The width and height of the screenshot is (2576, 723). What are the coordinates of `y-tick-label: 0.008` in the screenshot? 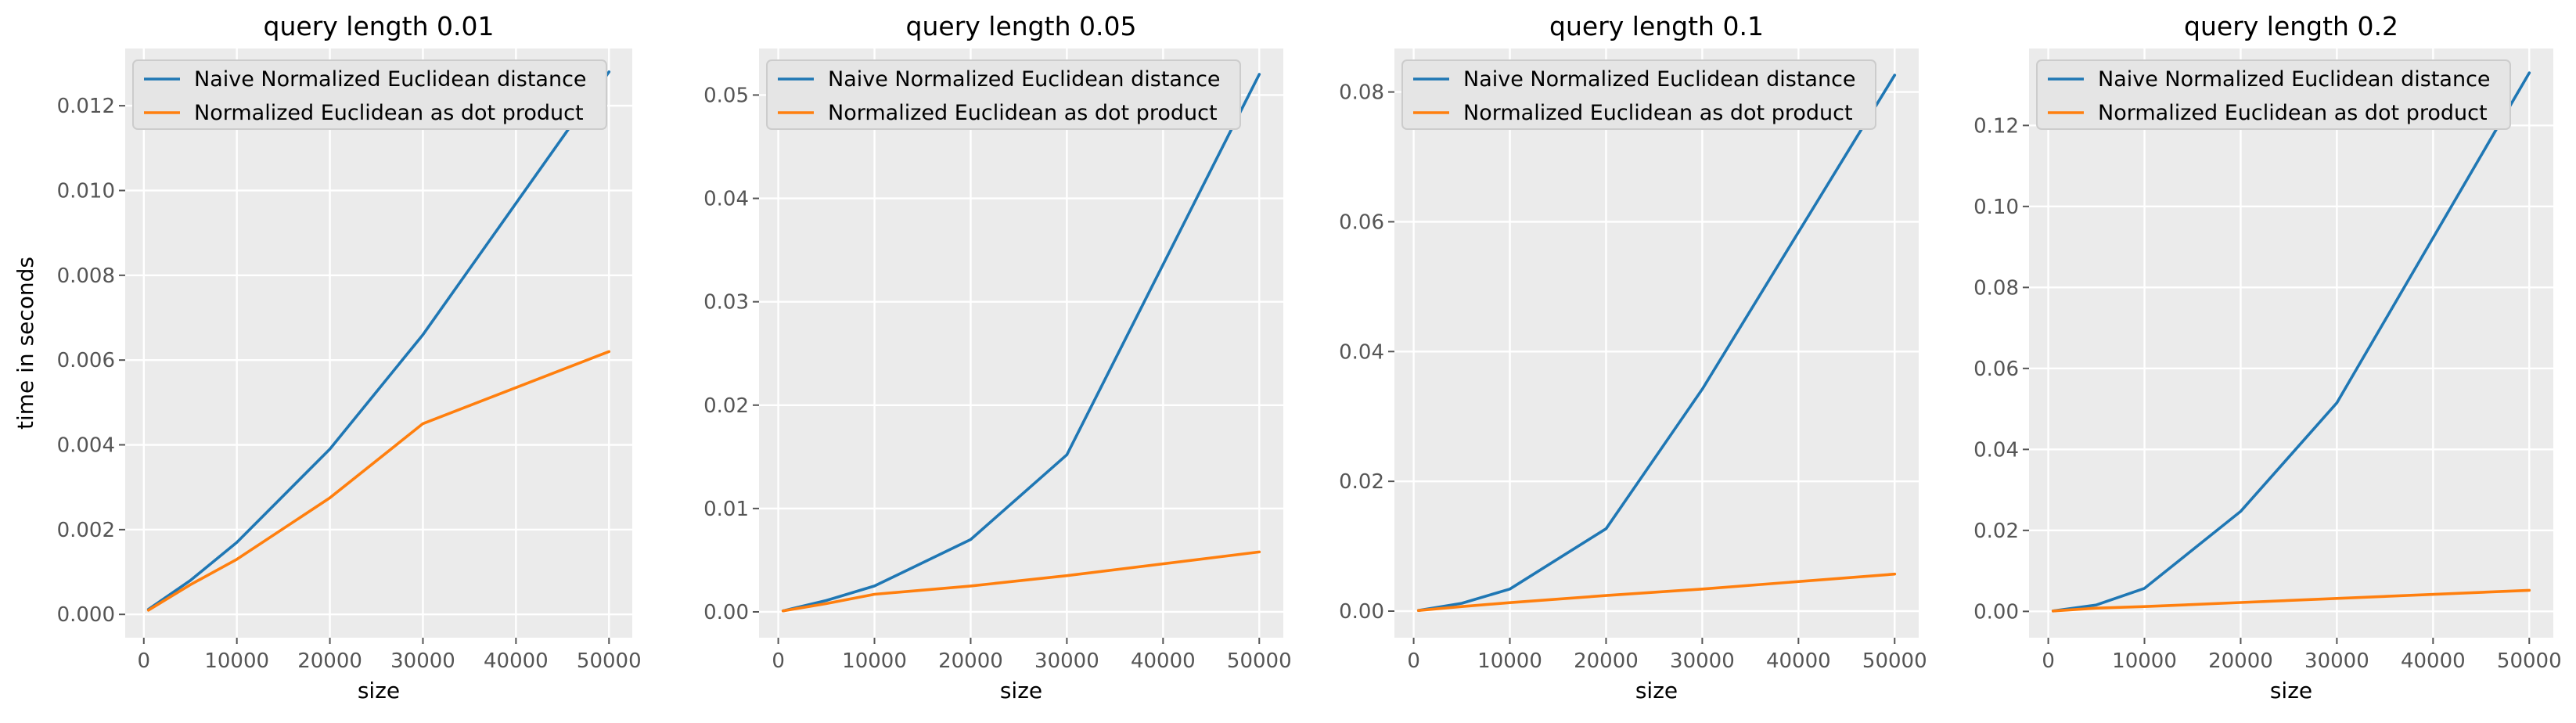 It's located at (86, 276).